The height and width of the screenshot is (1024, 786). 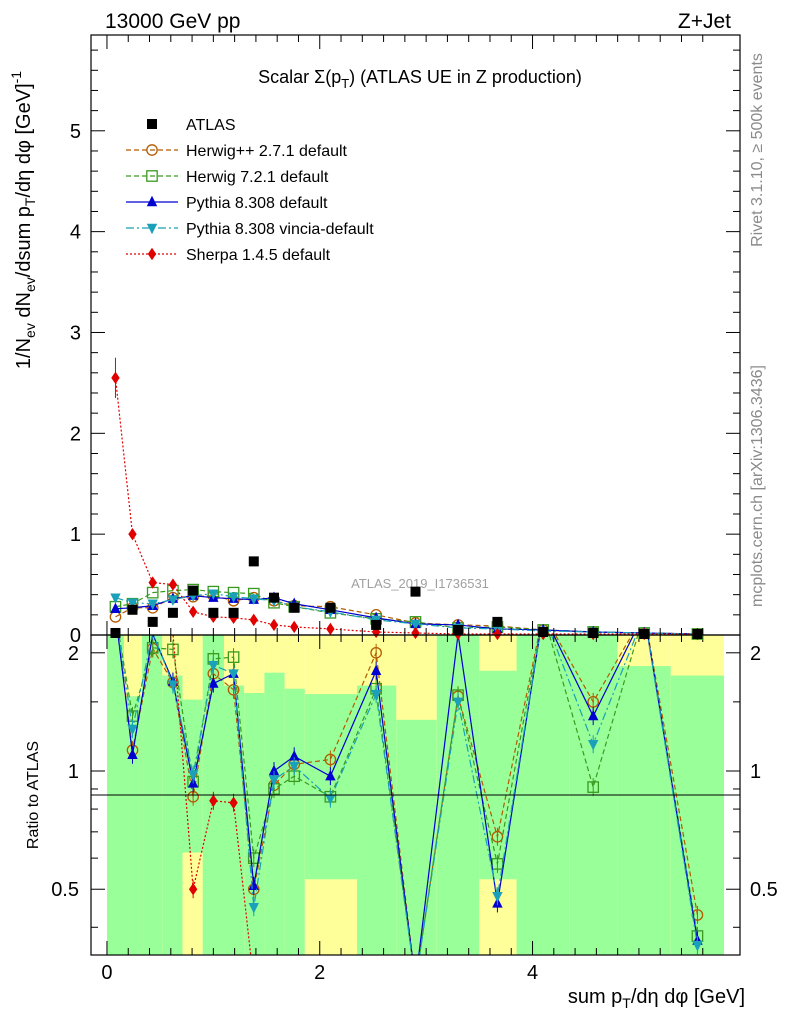 What do you see at coordinates (73, 772) in the screenshot?
I see `ratio-tick-label-left: 1` at bounding box center [73, 772].